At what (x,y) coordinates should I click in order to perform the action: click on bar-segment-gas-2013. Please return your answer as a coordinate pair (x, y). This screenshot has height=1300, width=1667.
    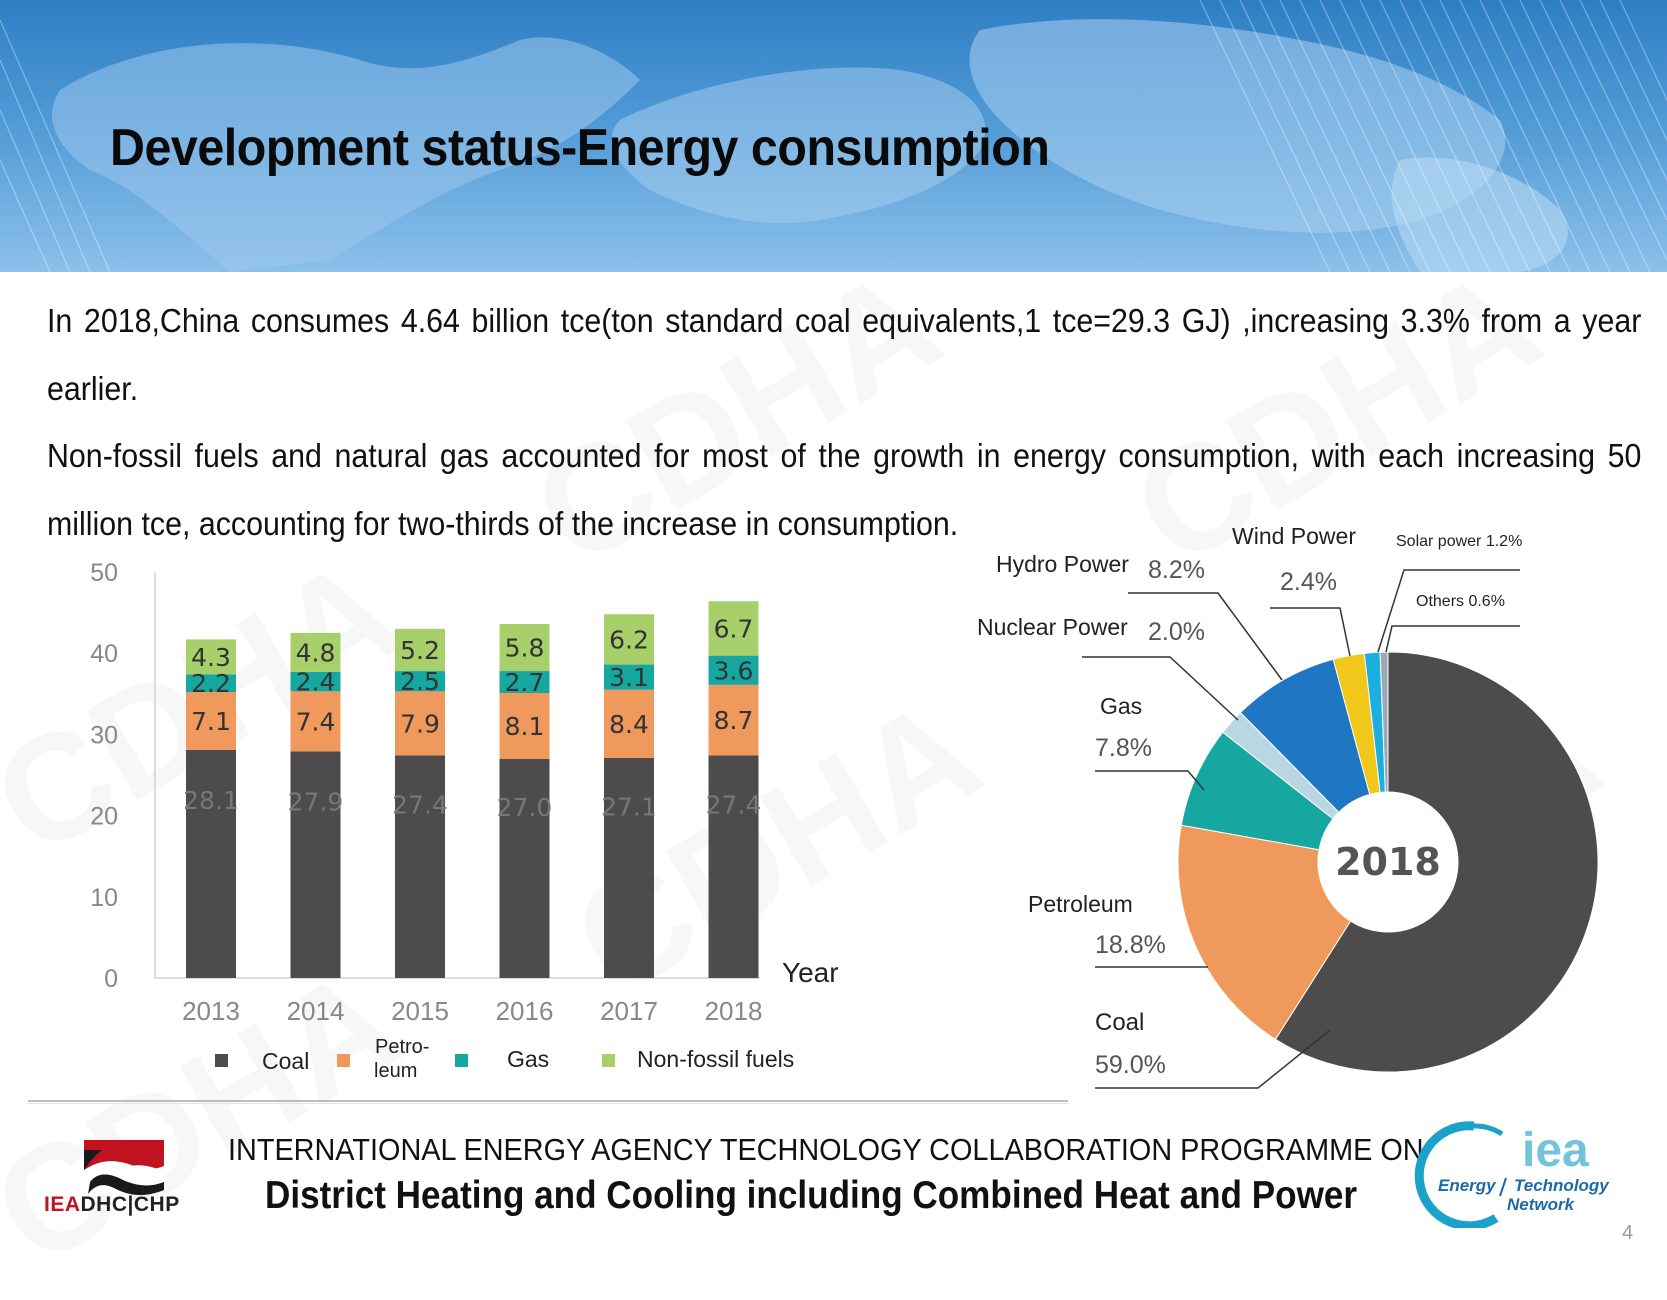
    Looking at the image, I should click on (211, 683).